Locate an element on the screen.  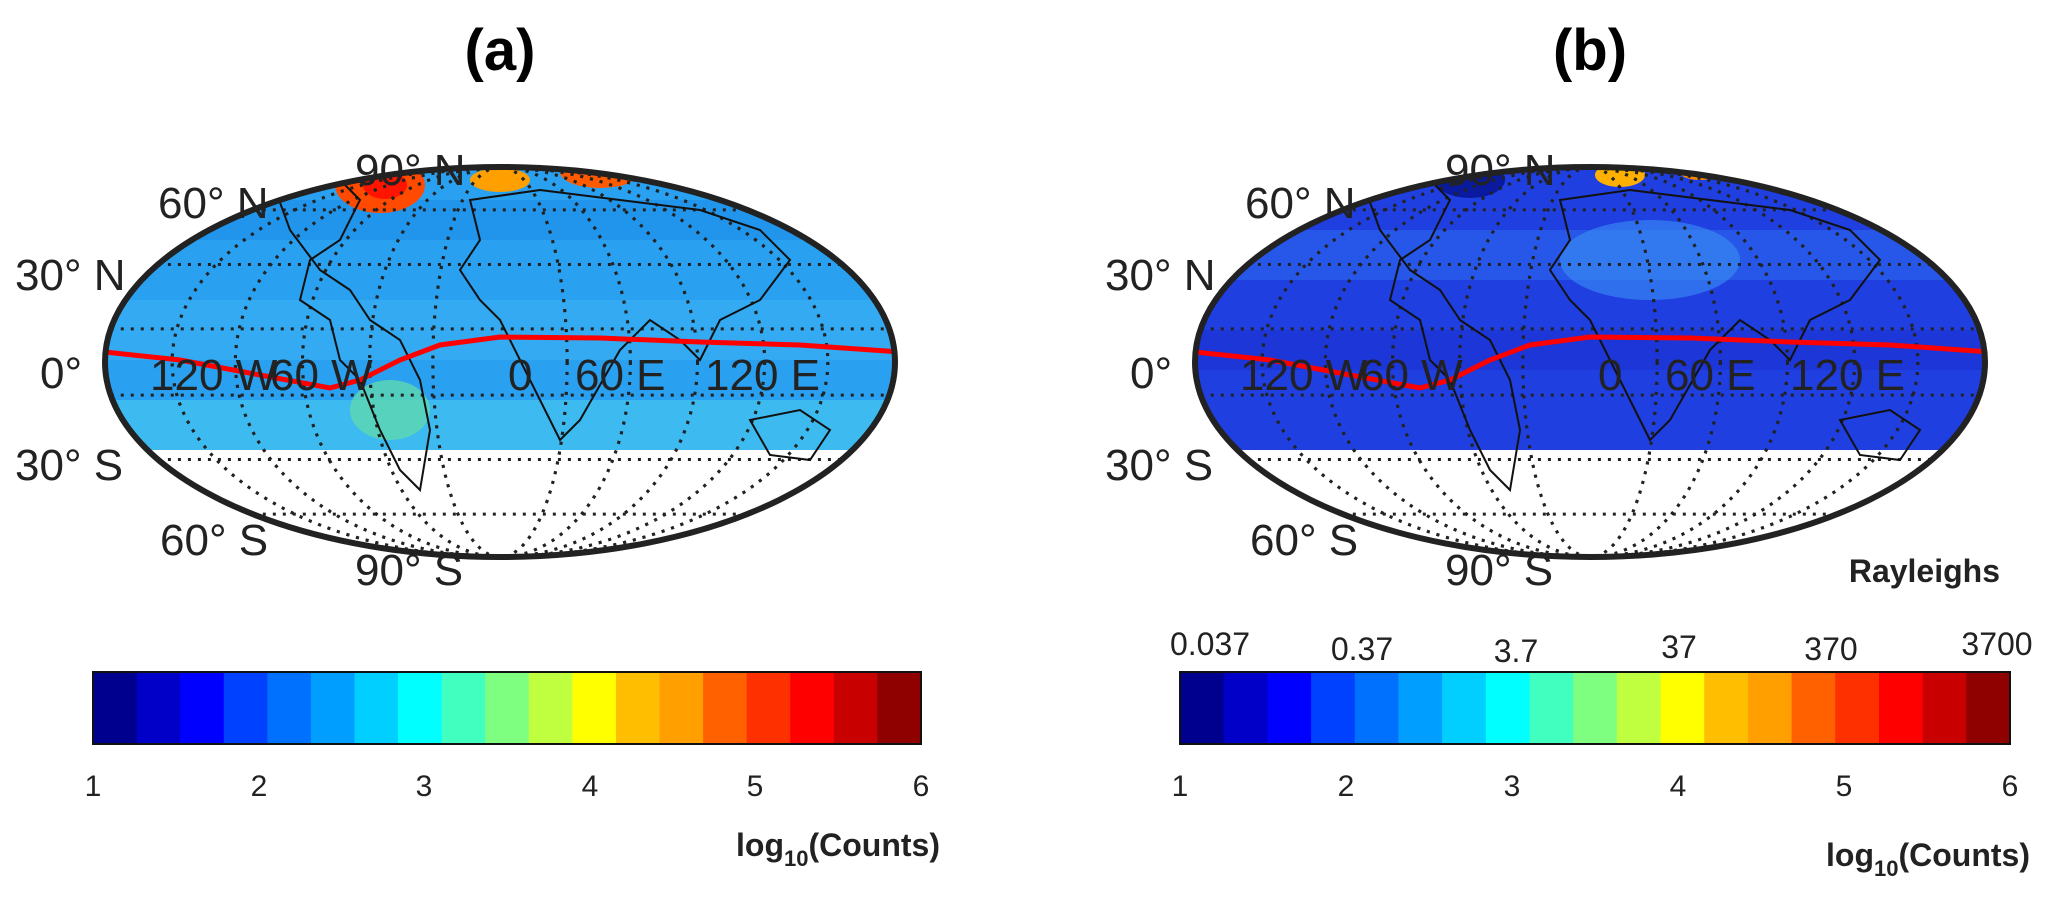
map-b-lat-90s: 90° S is located at coordinates (1499, 570).